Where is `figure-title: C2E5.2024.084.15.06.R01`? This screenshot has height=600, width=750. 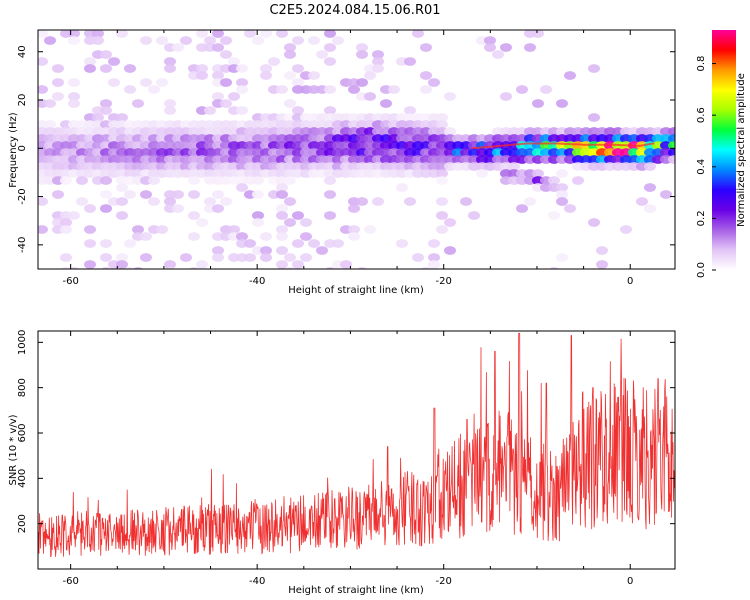 figure-title: C2E5.2024.084.15.06.R01 is located at coordinates (354, 10).